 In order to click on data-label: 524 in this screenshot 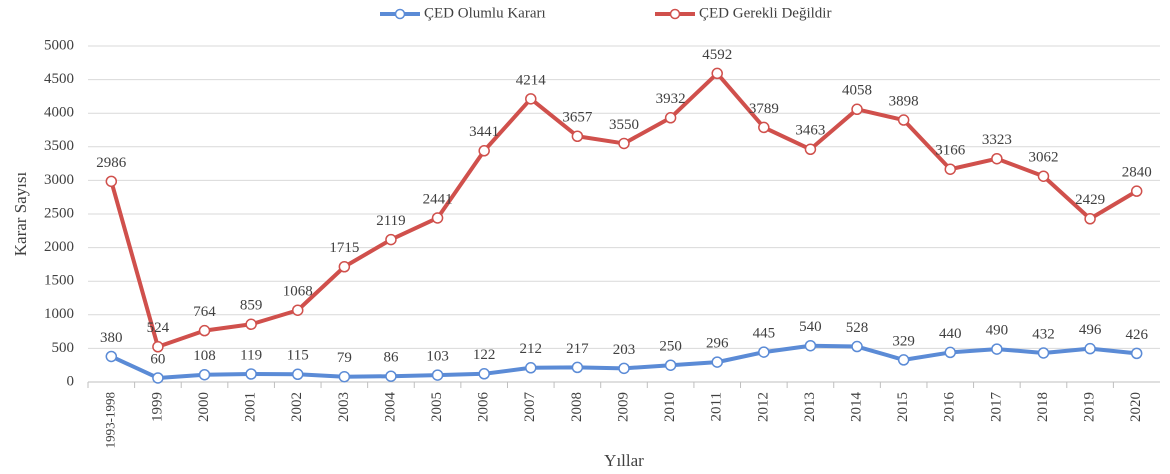, I will do `click(158, 328)`.